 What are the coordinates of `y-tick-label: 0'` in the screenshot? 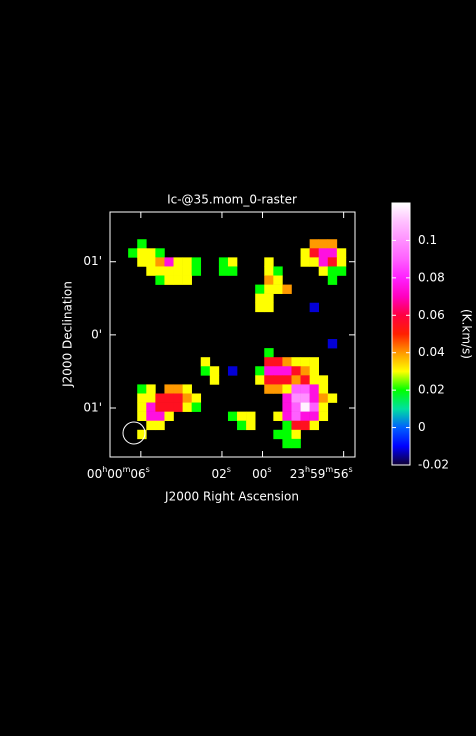 It's located at (96, 334).